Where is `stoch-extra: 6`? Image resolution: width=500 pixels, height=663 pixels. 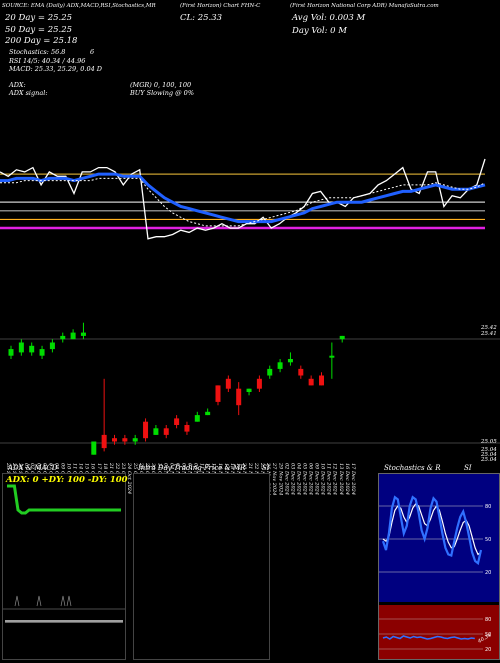
stoch-extra: 6 is located at coordinates (92, 52).